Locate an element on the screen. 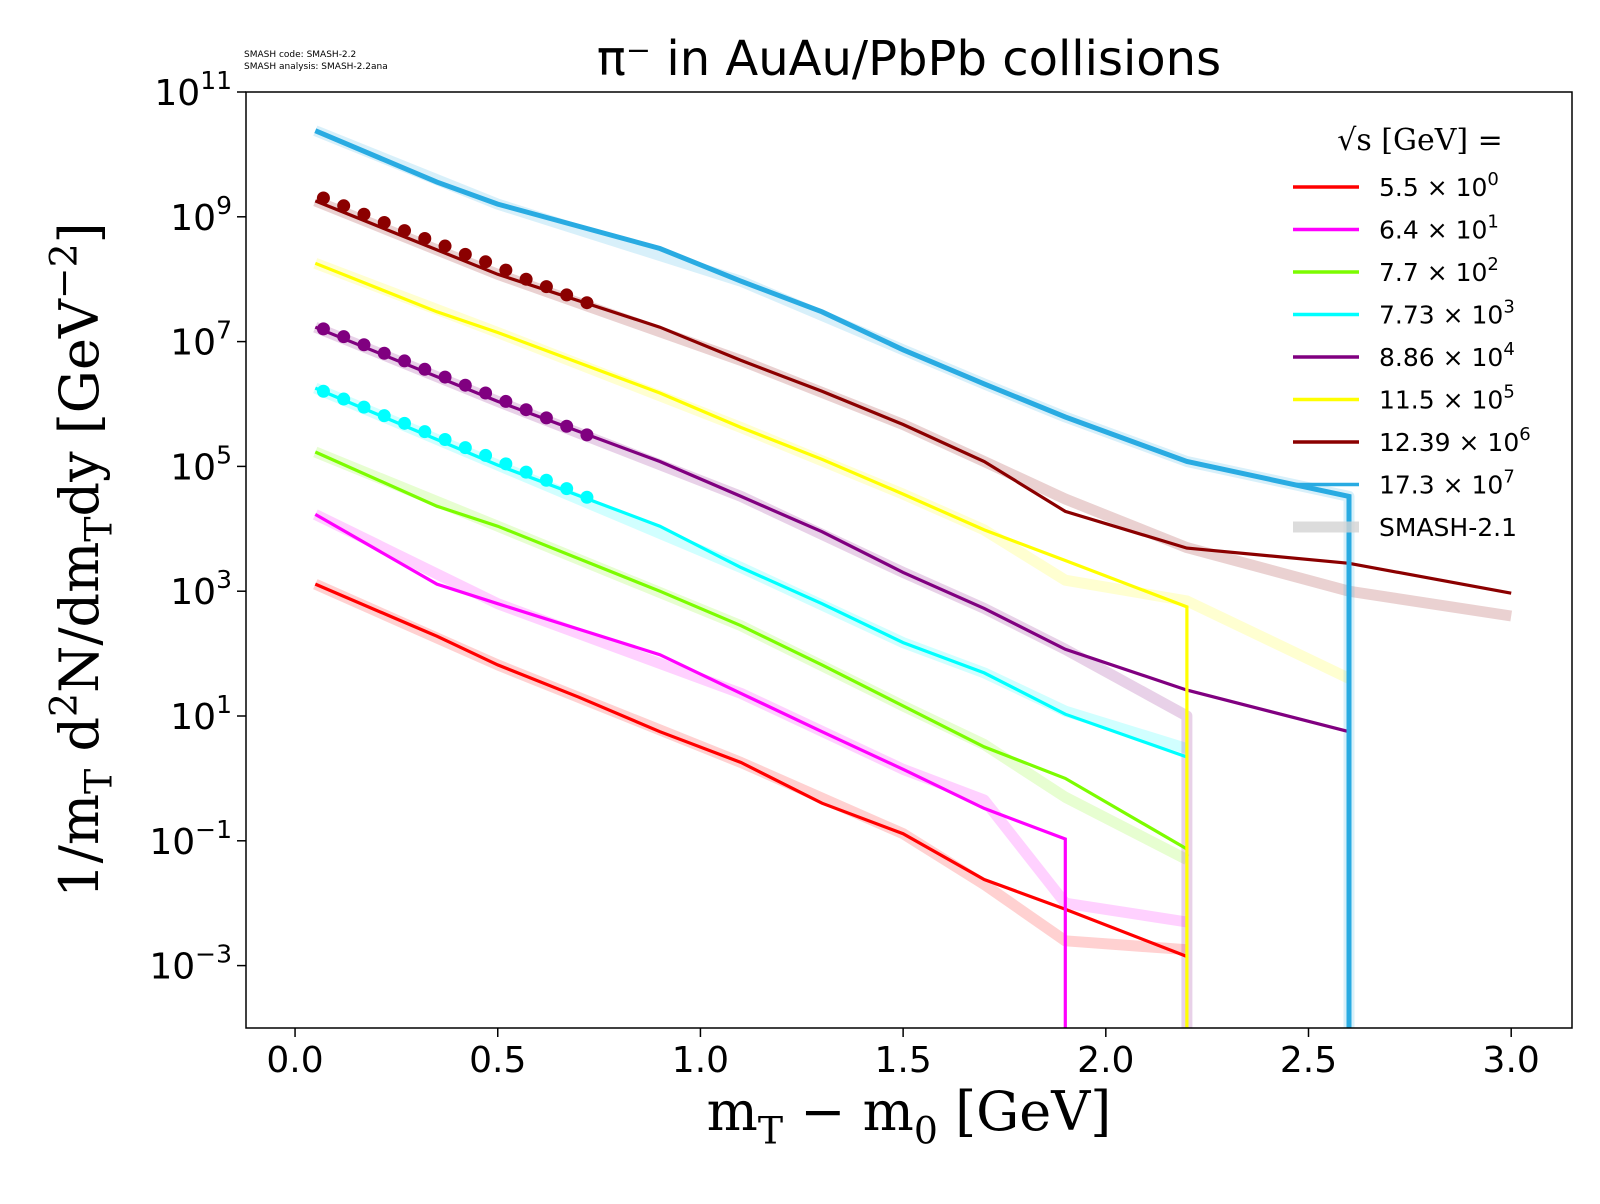 The height and width of the screenshot is (1204, 1600). y-tick-label: 10⁻³ is located at coordinates (190, 964).